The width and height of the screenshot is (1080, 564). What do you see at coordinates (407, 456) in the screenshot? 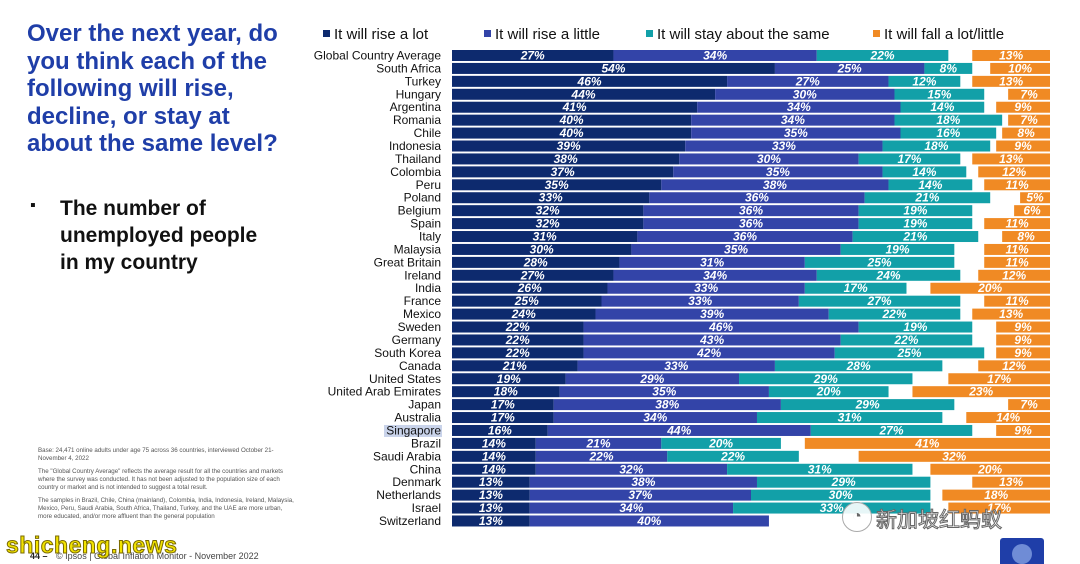
I see `category-label: Saudi Arabia` at bounding box center [407, 456].